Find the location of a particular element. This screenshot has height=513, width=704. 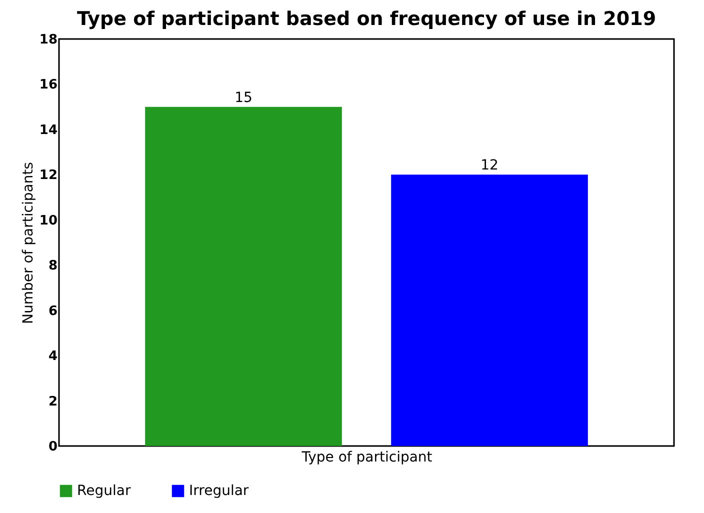

y-tick-label: 2 is located at coordinates (53, 402).